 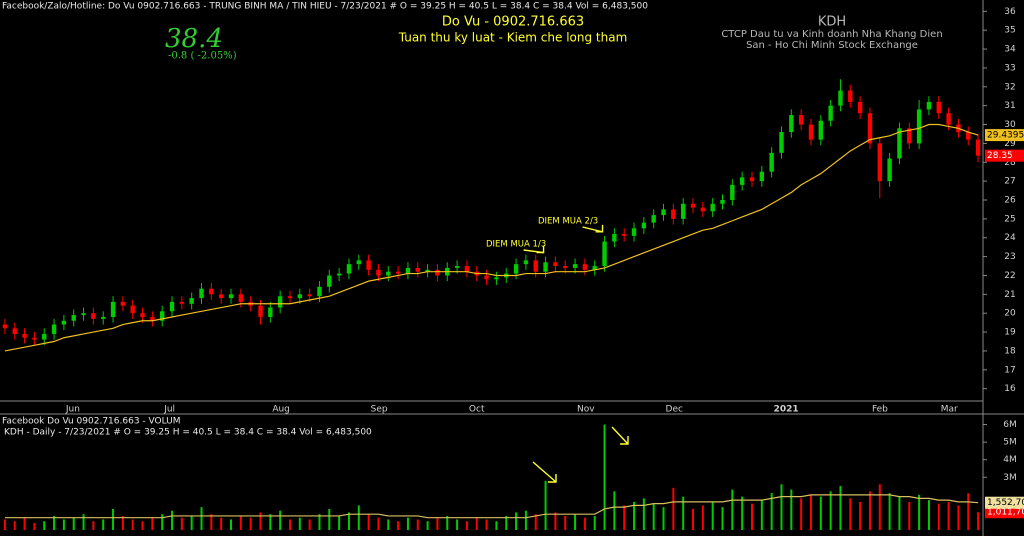 What do you see at coordinates (1010, 50) in the screenshot?
I see `y-tick-label: 34` at bounding box center [1010, 50].